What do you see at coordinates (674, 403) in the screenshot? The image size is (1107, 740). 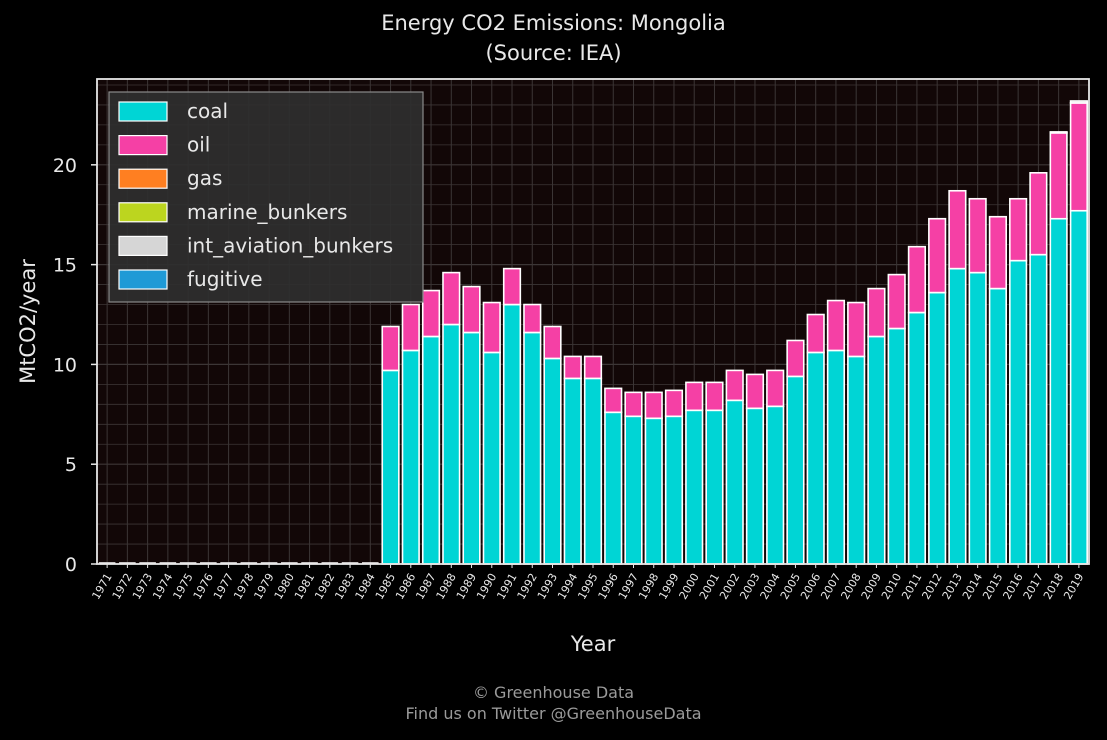 I see `bar-oil-1999` at bounding box center [674, 403].